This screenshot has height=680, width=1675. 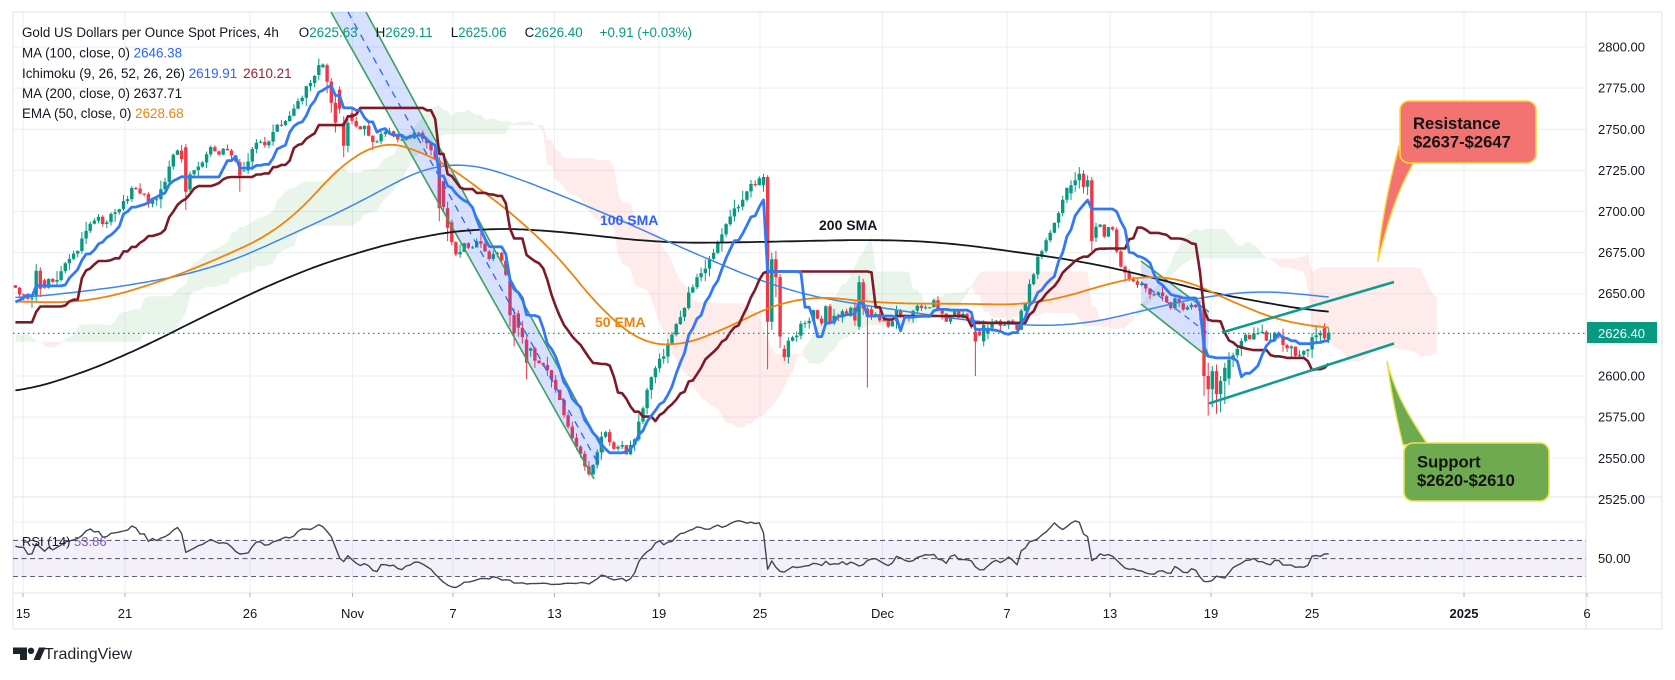 I want to click on svg-text: MA (100, close, 0) 2646.38, so click(x=102, y=53).